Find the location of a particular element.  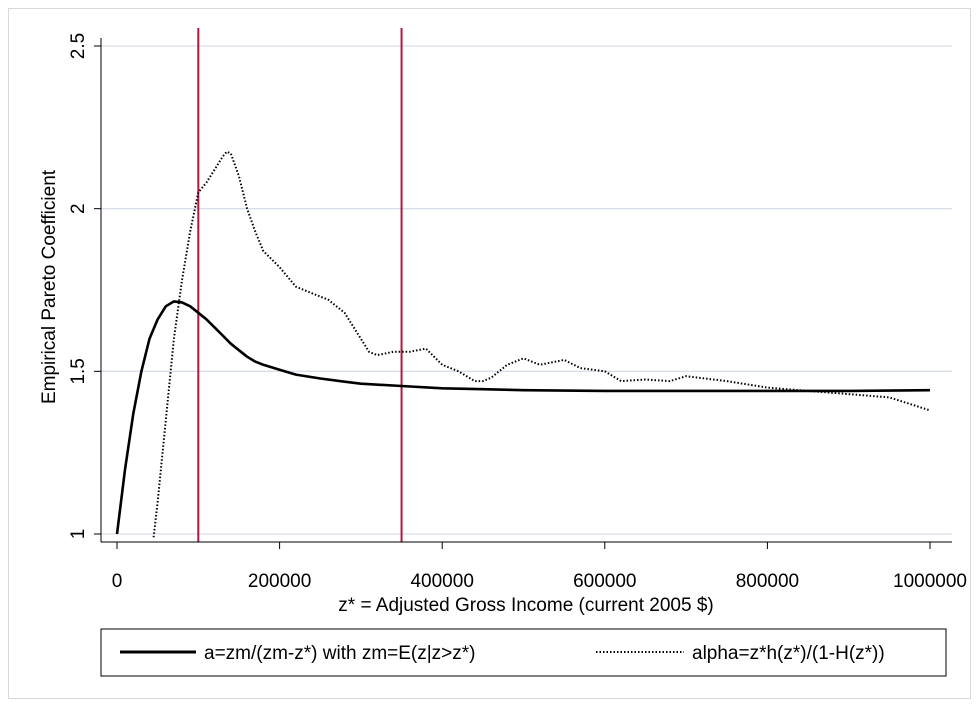

x-tick-label: 200000 is located at coordinates (279, 581).